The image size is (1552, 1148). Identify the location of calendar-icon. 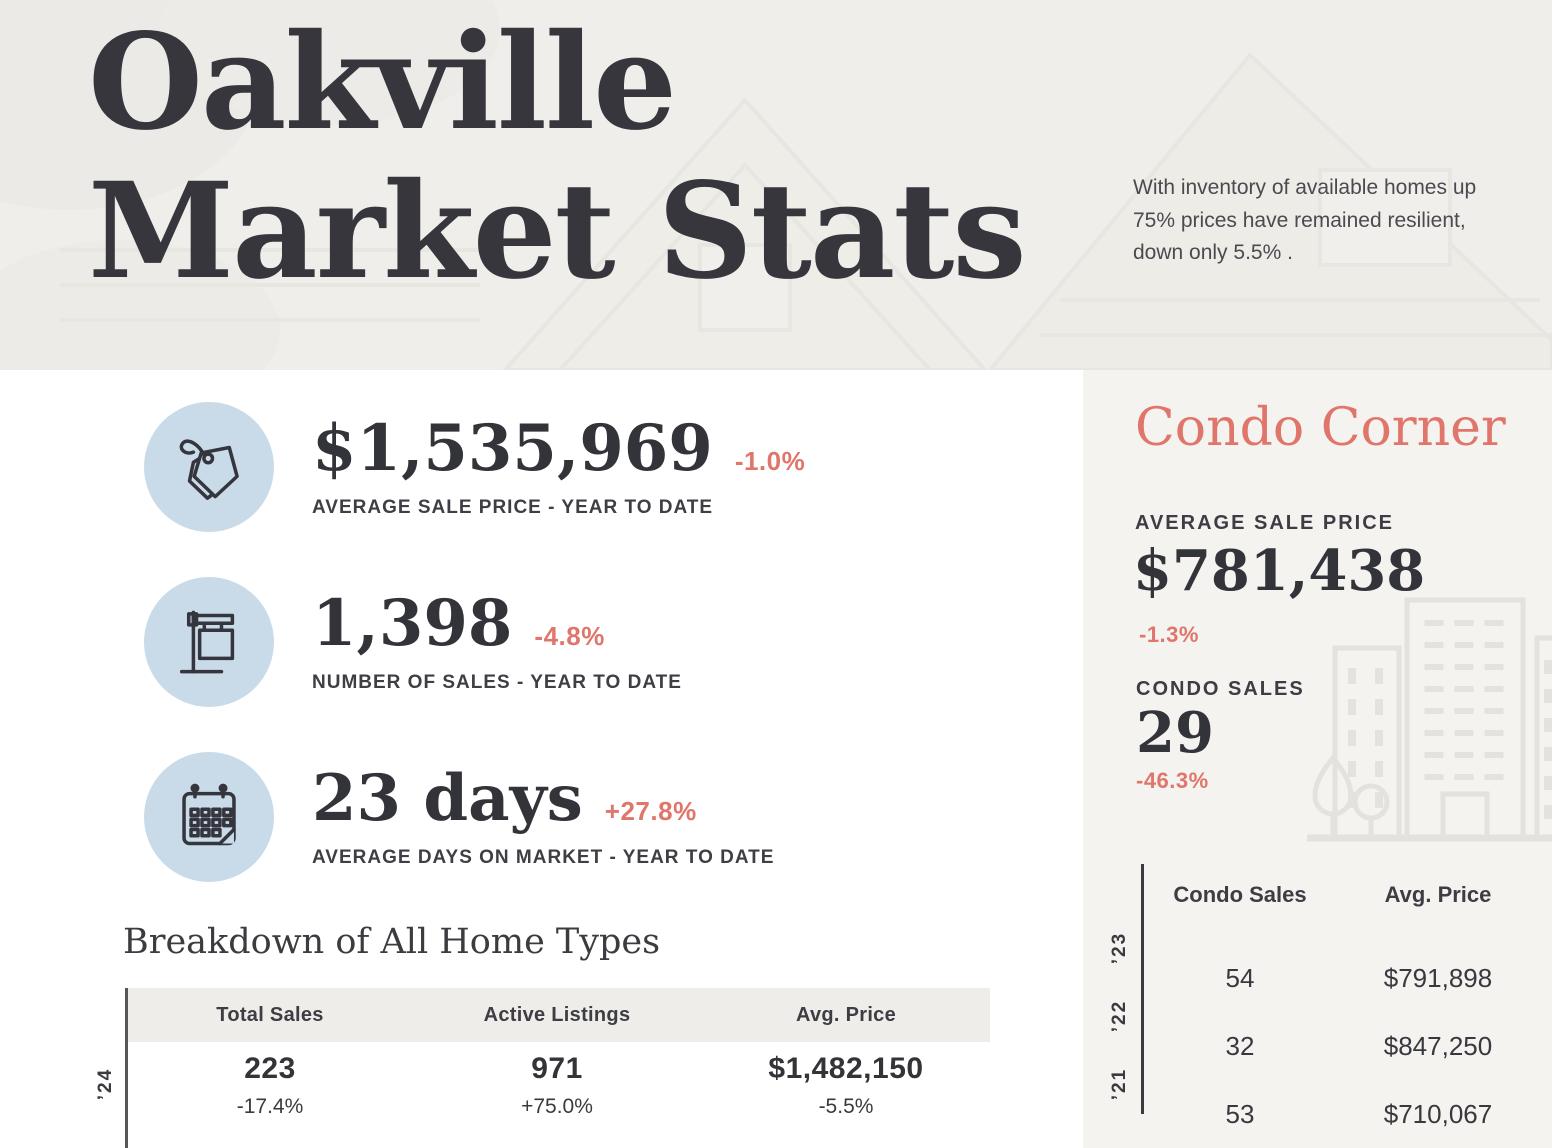
(209, 817).